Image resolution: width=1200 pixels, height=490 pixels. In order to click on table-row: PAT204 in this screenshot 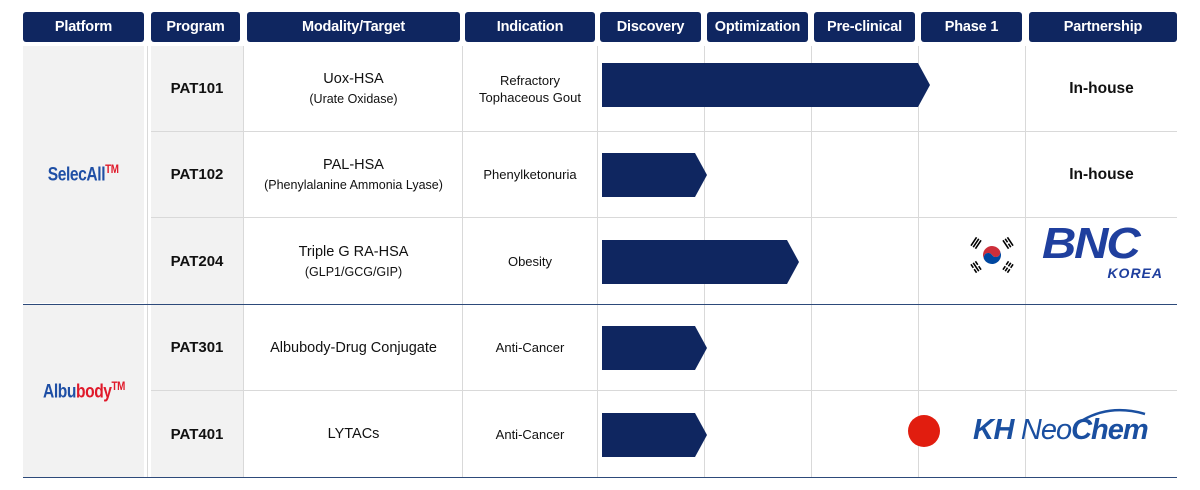, I will do `click(197, 261)`.